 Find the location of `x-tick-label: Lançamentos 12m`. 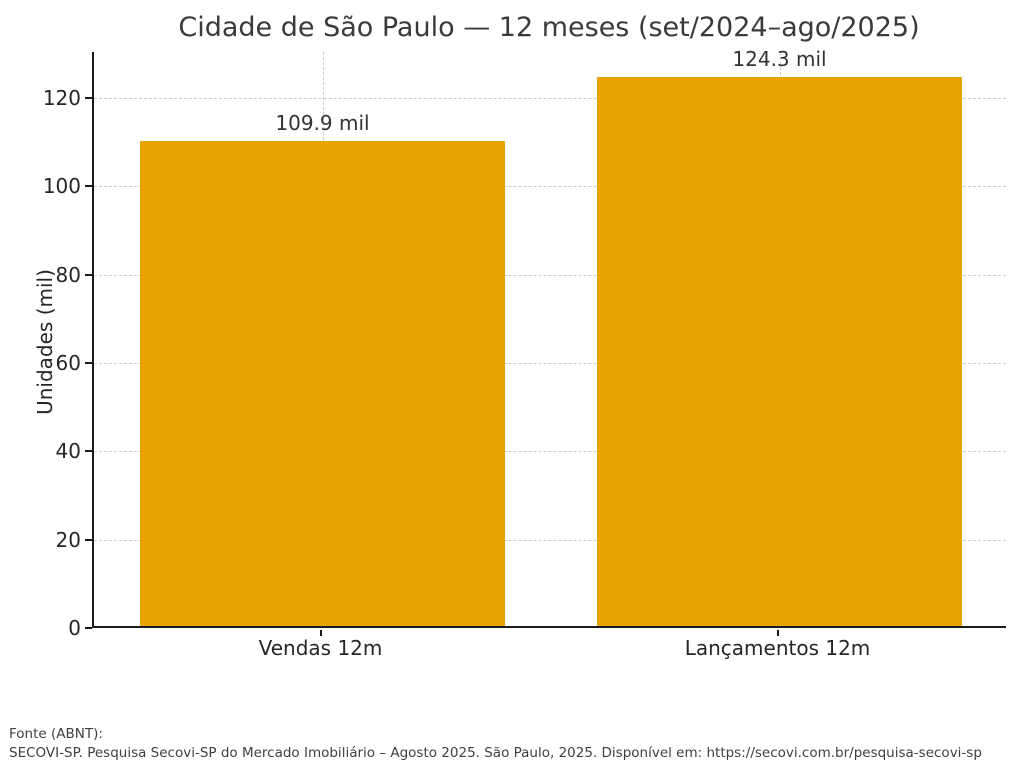

x-tick-label: Lançamentos 12m is located at coordinates (777, 648).